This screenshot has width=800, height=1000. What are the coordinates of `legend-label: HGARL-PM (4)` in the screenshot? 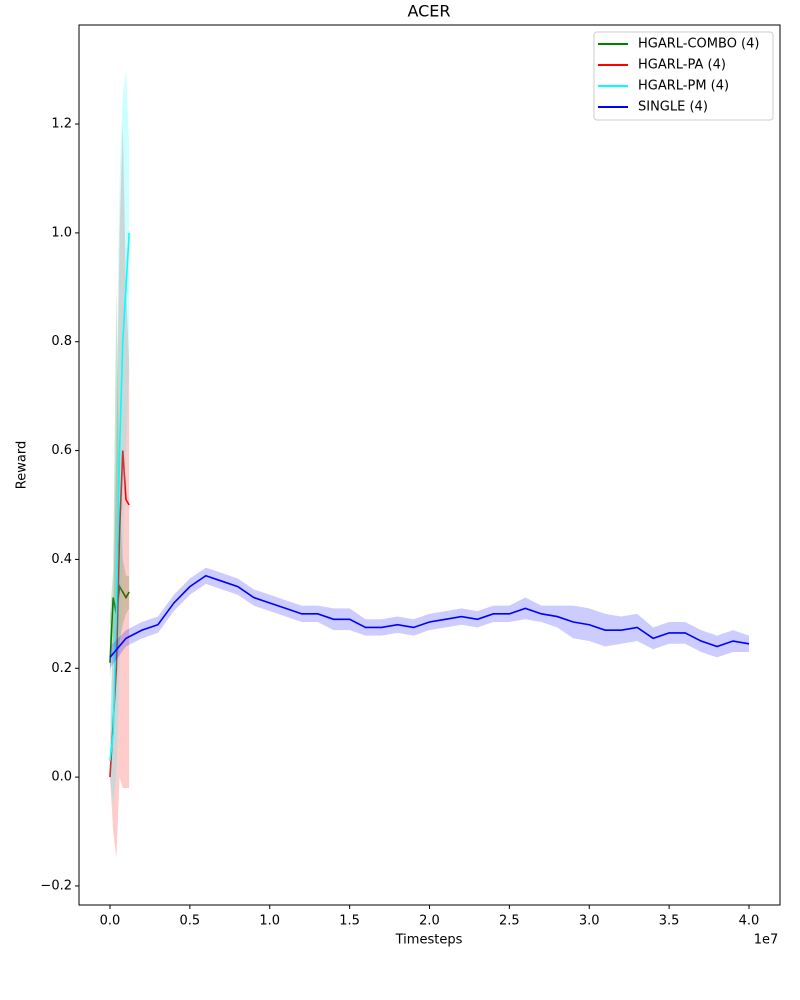 It's located at (683, 86).